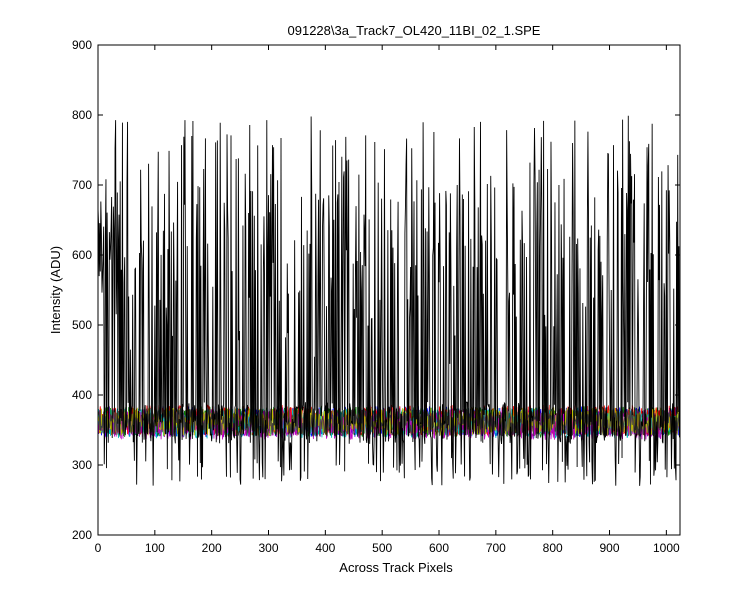 The image size is (750, 600). Describe the element at coordinates (212, 548) in the screenshot. I see `x-tick-label: 200` at that location.